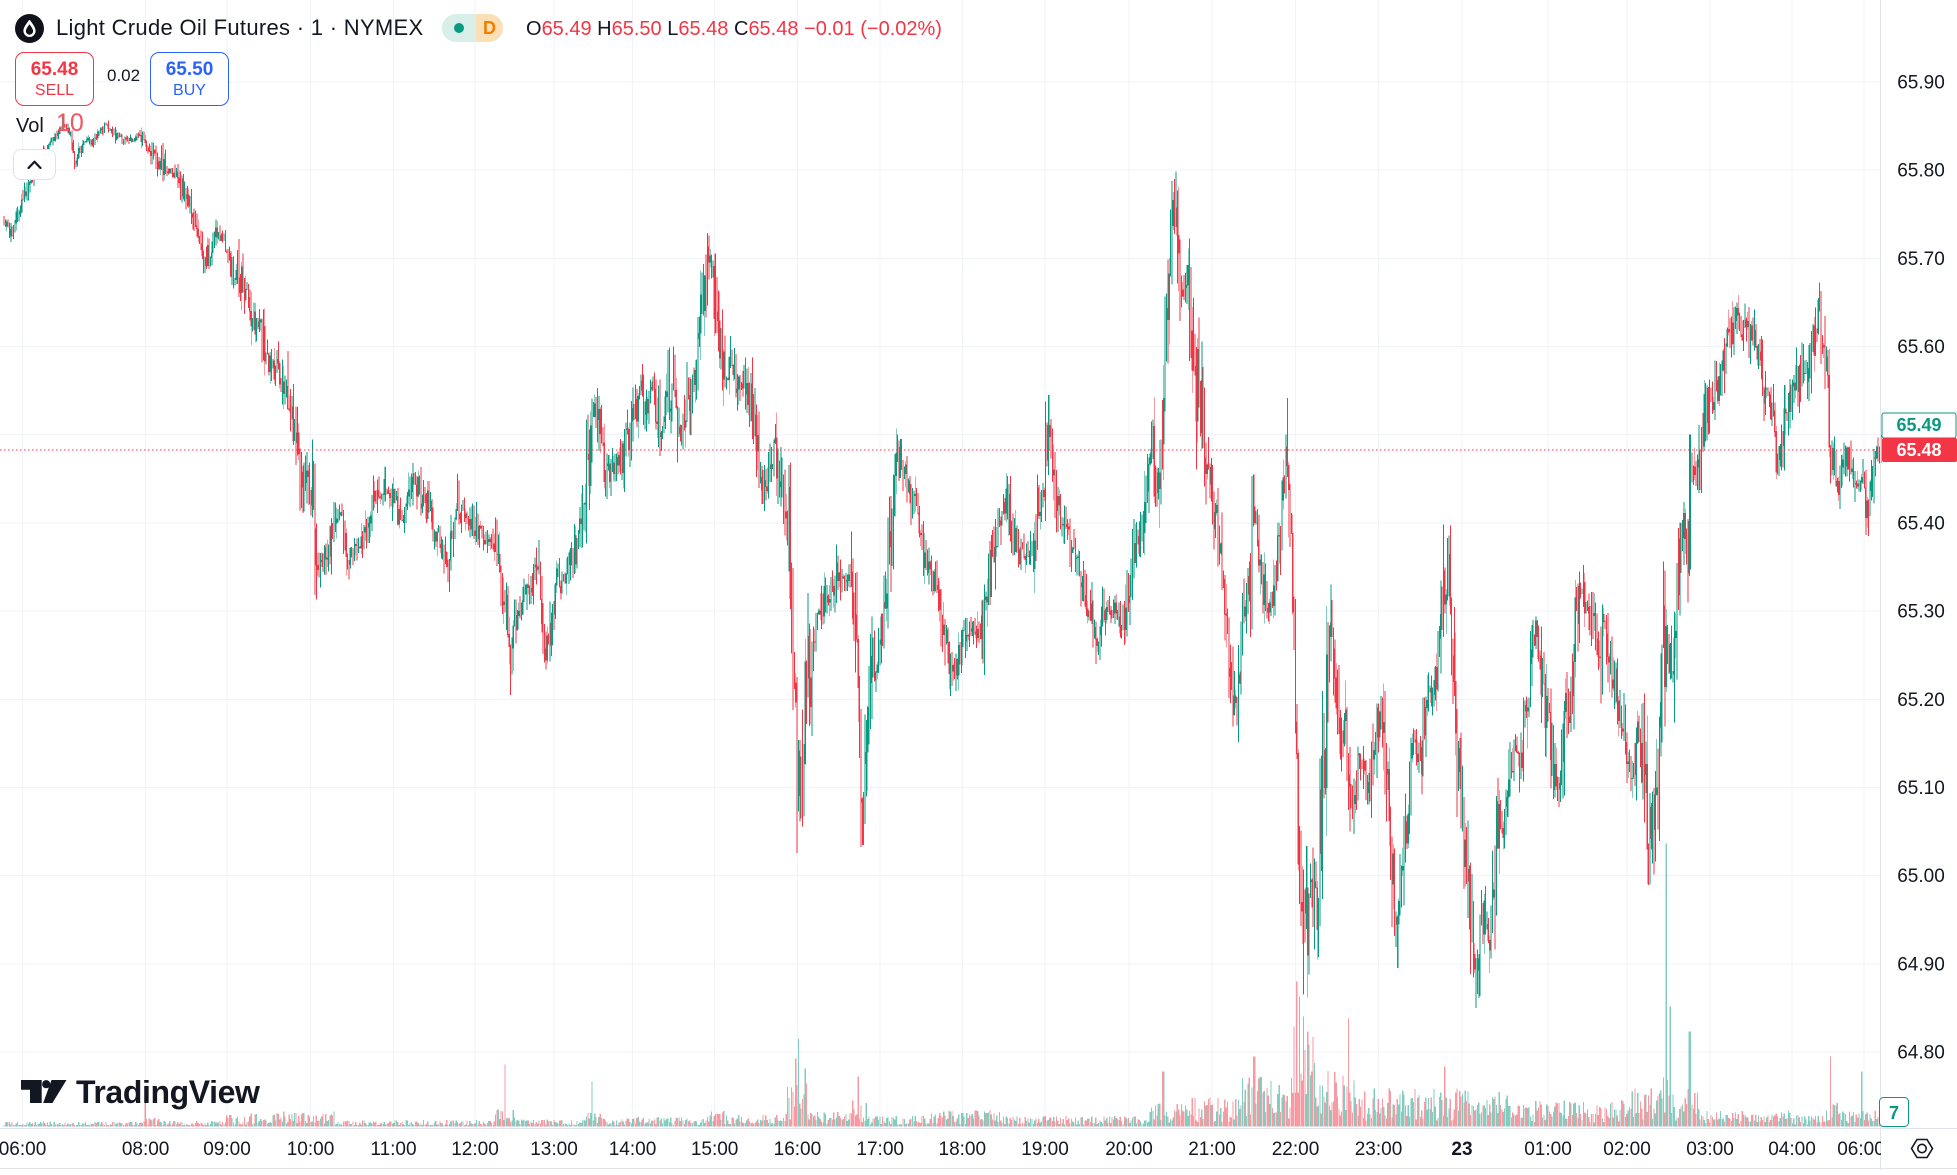 The image size is (1957, 1175). What do you see at coordinates (393, 1149) in the screenshot?
I see `svg-text: 11:00` at bounding box center [393, 1149].